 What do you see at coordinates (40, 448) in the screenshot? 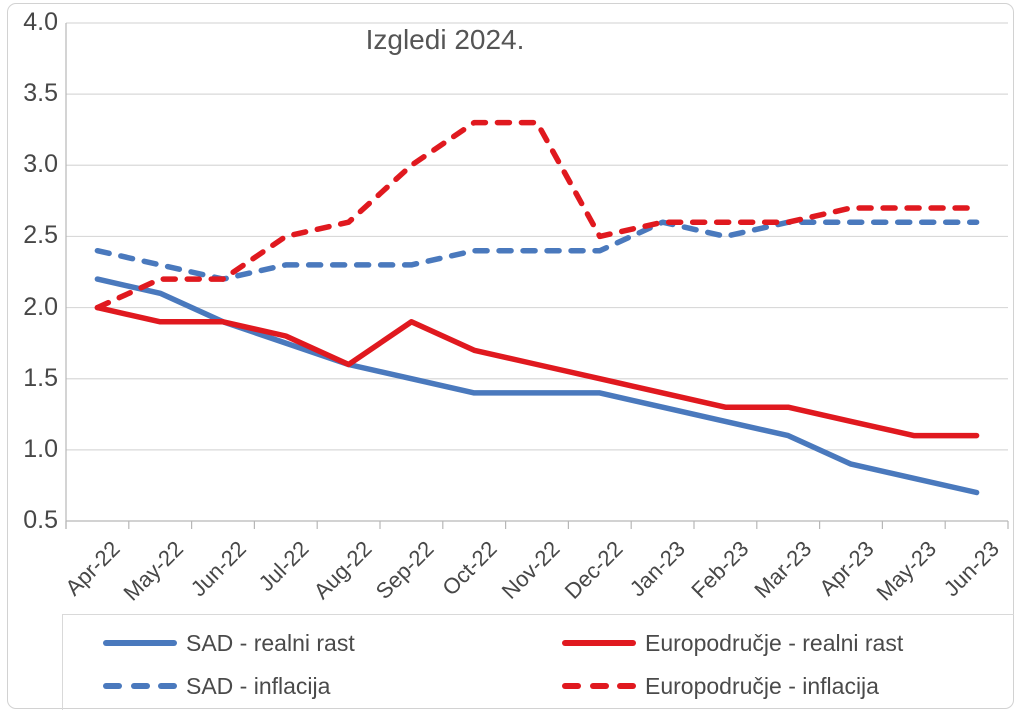
I see `y-tick-label: 1.0` at bounding box center [40, 448].